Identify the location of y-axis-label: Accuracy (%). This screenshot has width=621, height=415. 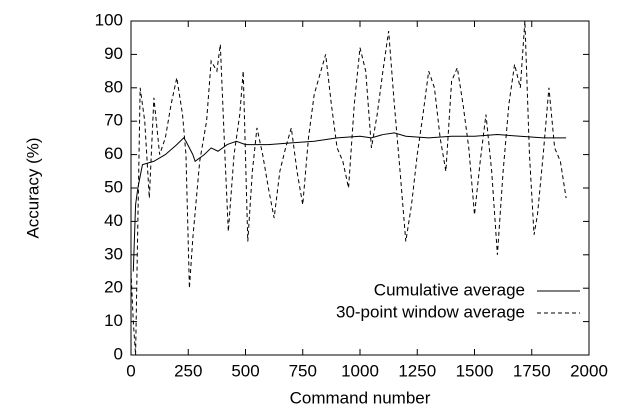
(32, 187).